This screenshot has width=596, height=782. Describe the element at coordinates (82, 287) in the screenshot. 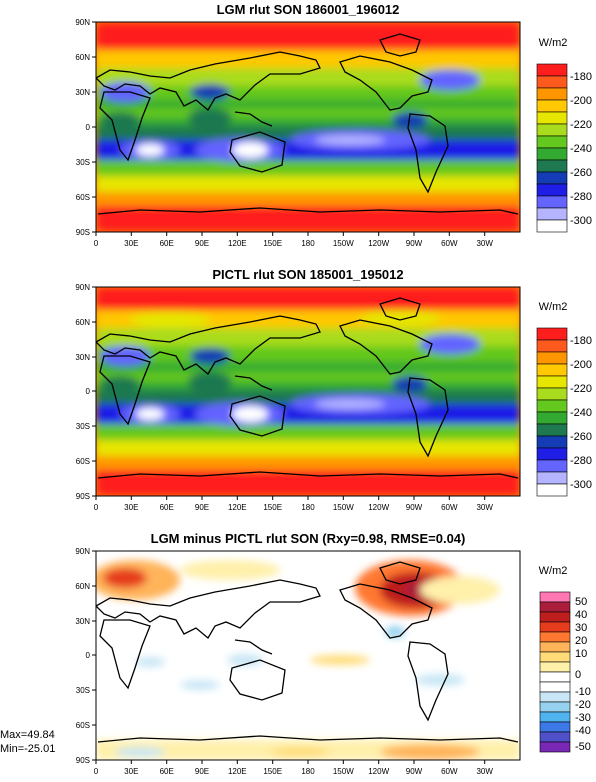

I see `panel-2-lat-tick: 90N` at that location.